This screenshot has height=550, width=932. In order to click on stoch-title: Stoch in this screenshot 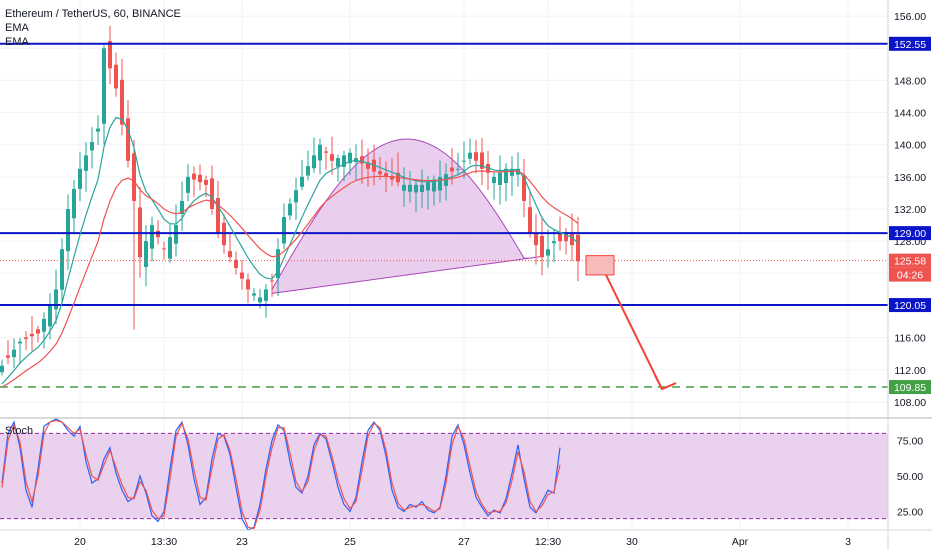, I will do `click(19, 431)`.